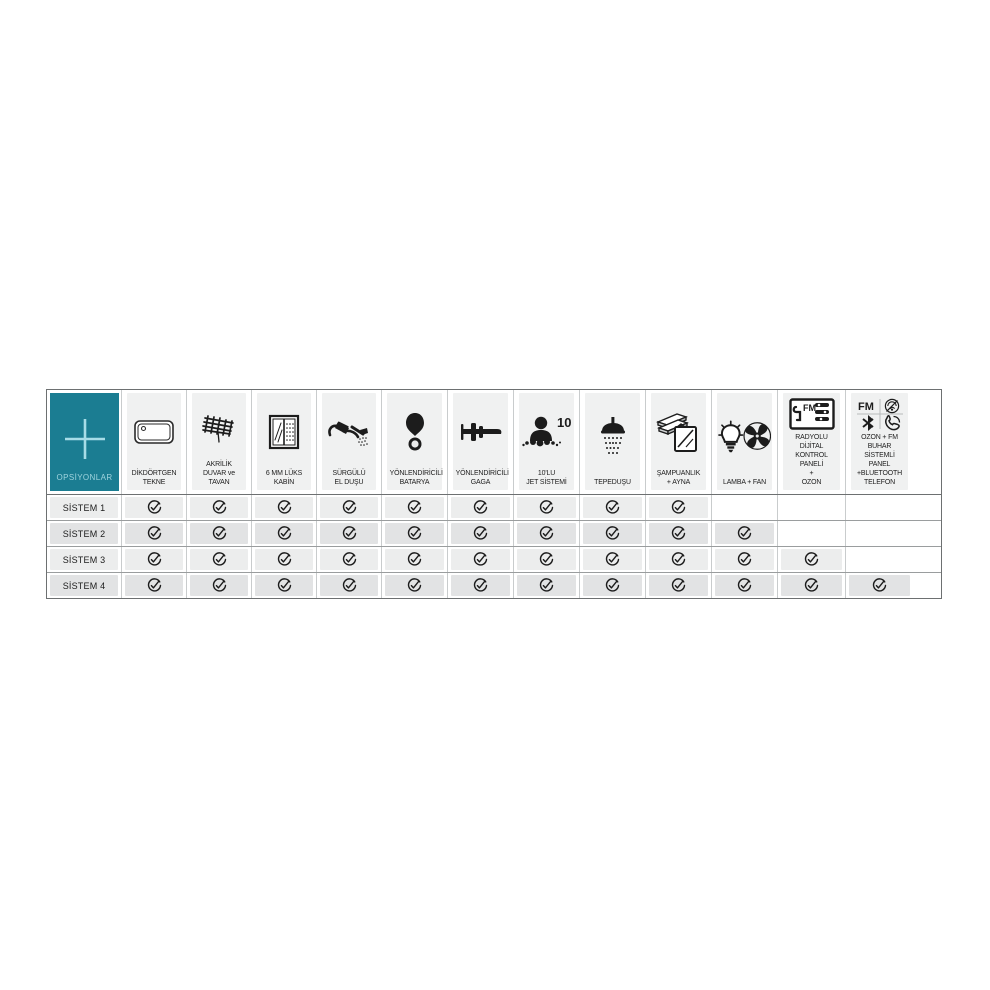 This screenshot has height=990, width=990. What do you see at coordinates (809, 408) in the screenshot?
I see `svg-text: FM` at bounding box center [809, 408].